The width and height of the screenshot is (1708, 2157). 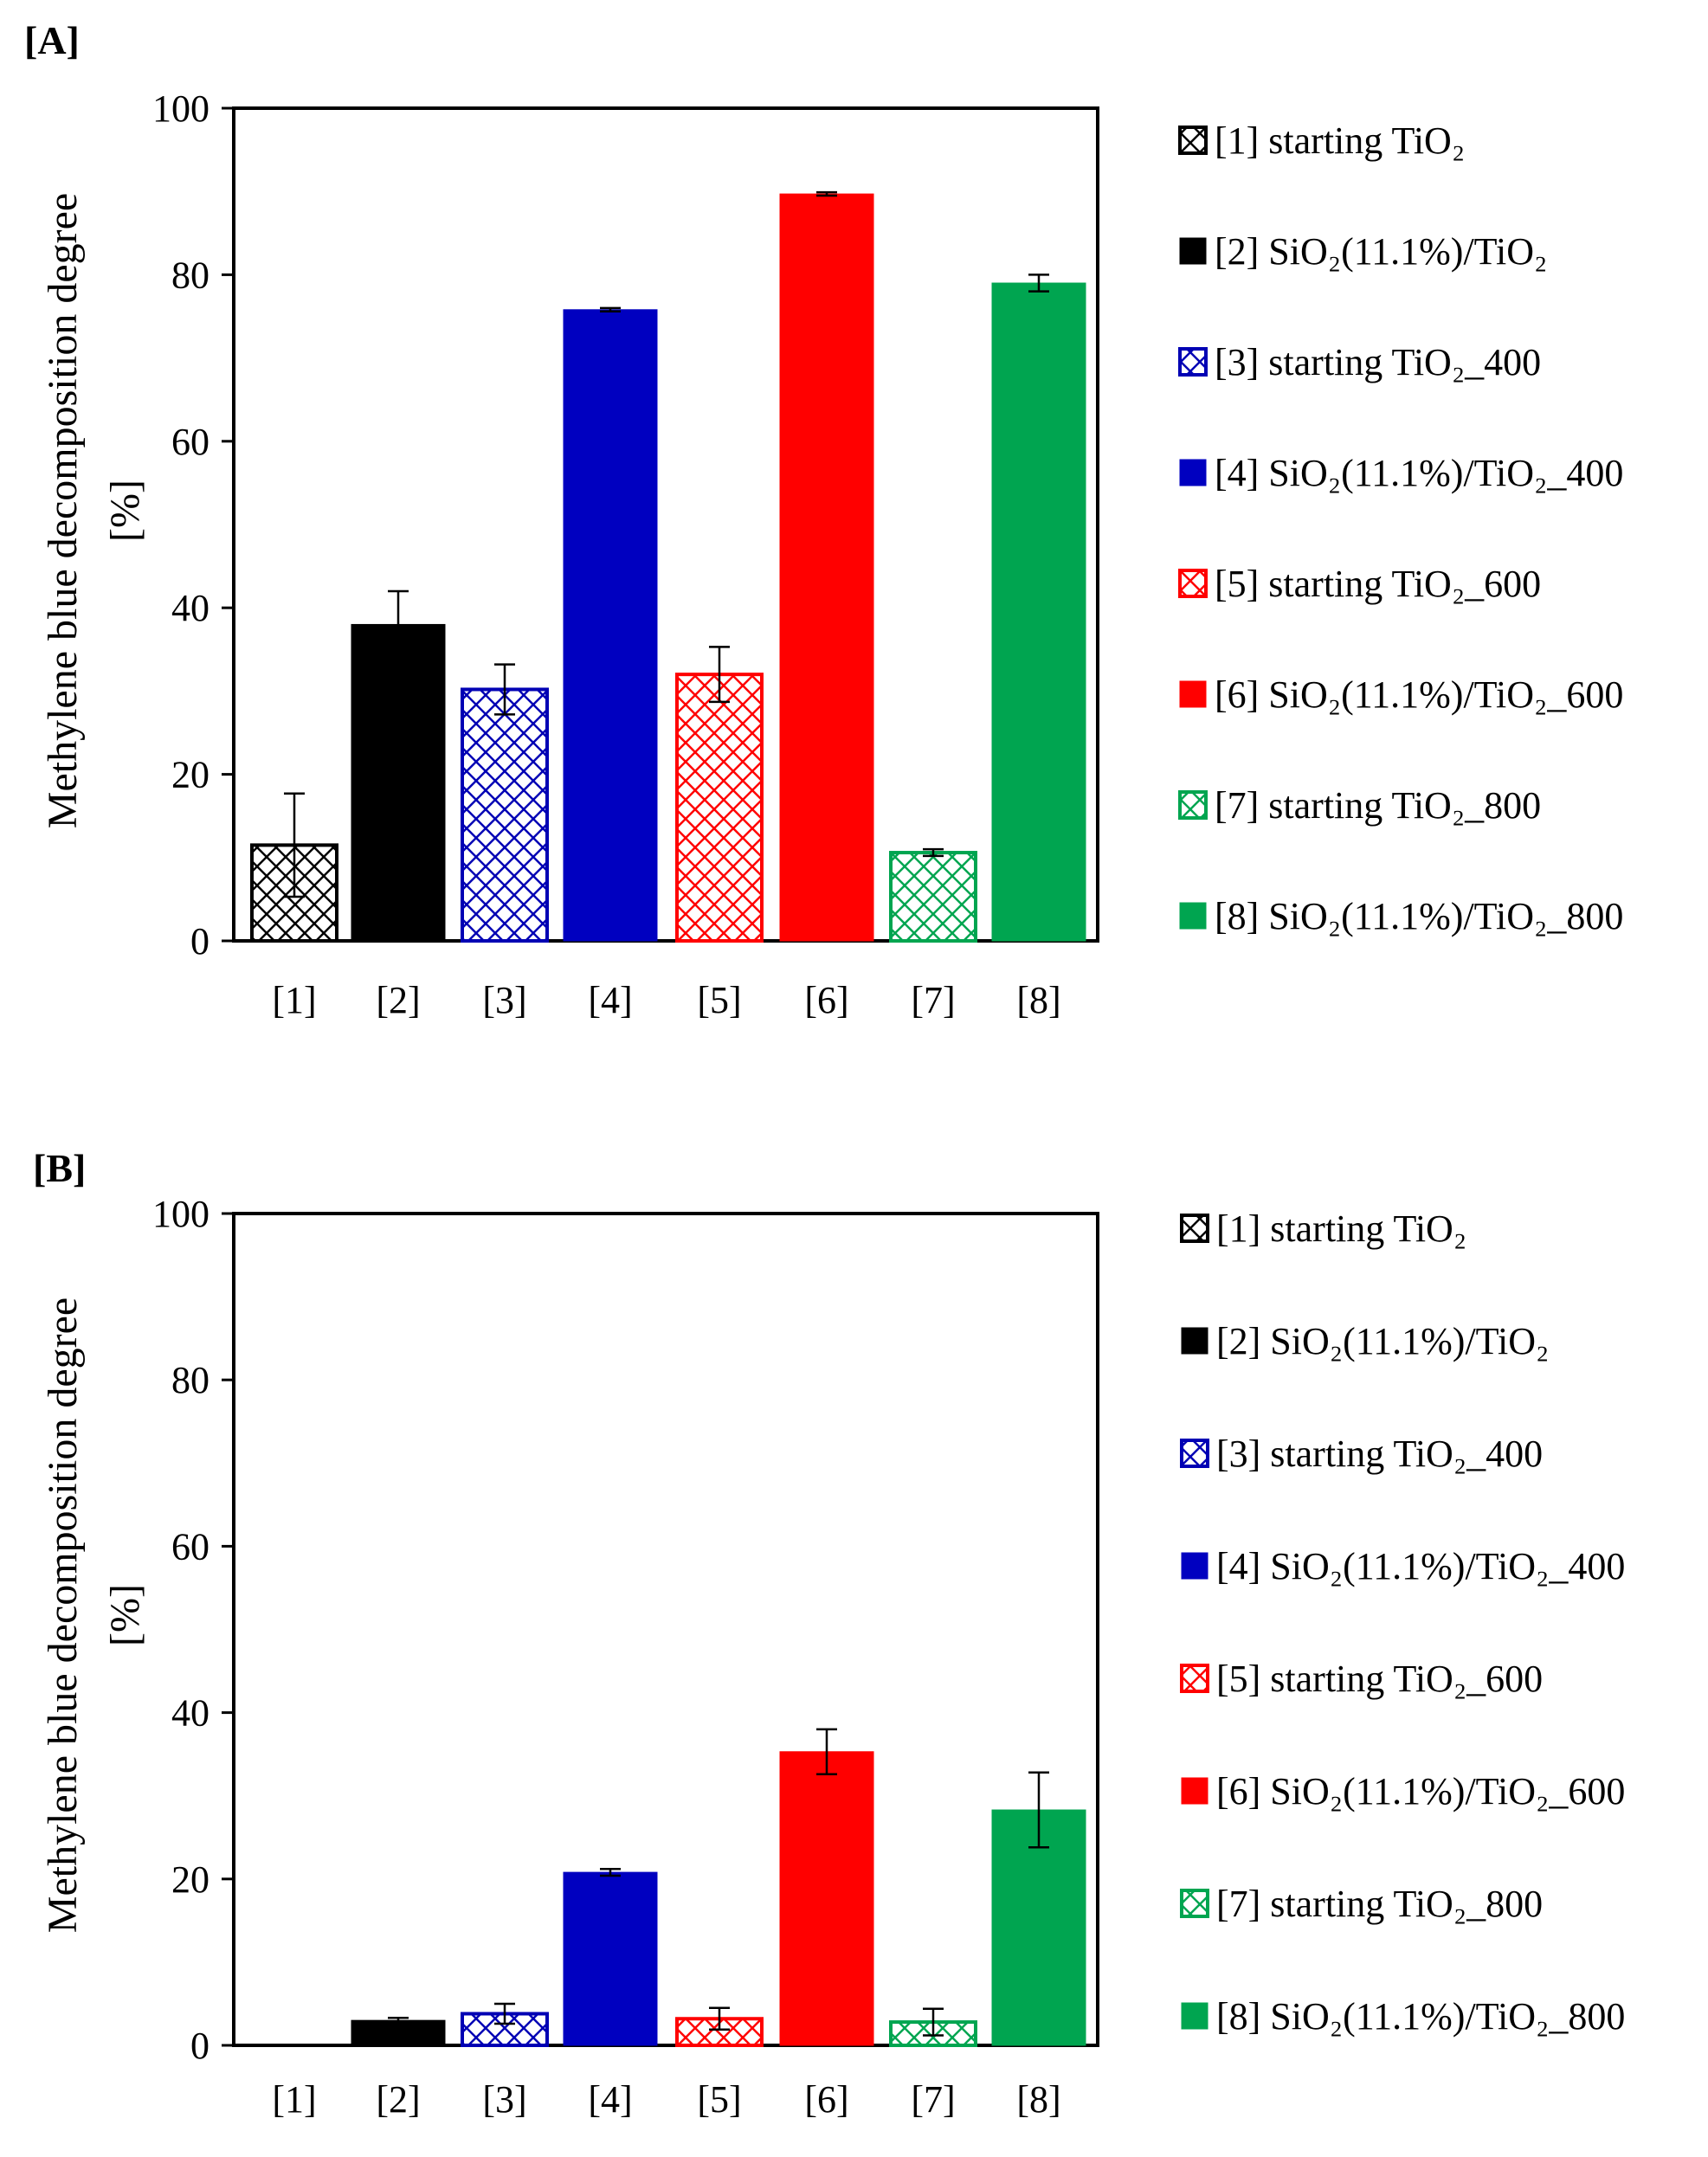 What do you see at coordinates (1420, 1791) in the screenshot?
I see `legend-label: [6] SiO₂(11.1%)/TiO₂_600` at bounding box center [1420, 1791].